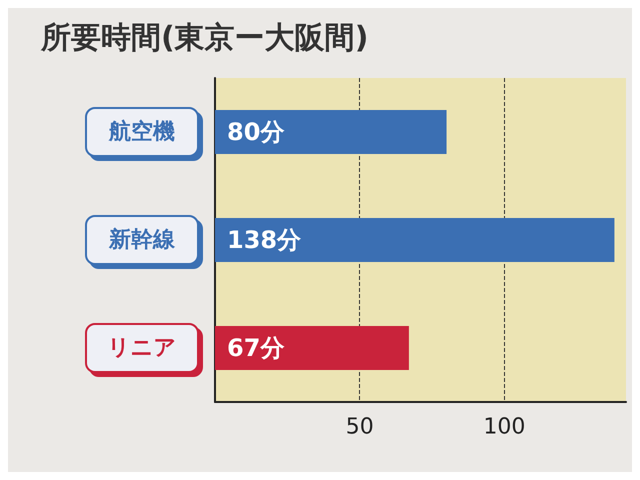  Describe the element at coordinates (141, 131) in the screenshot. I see `y-tick-label: 航空機` at that location.